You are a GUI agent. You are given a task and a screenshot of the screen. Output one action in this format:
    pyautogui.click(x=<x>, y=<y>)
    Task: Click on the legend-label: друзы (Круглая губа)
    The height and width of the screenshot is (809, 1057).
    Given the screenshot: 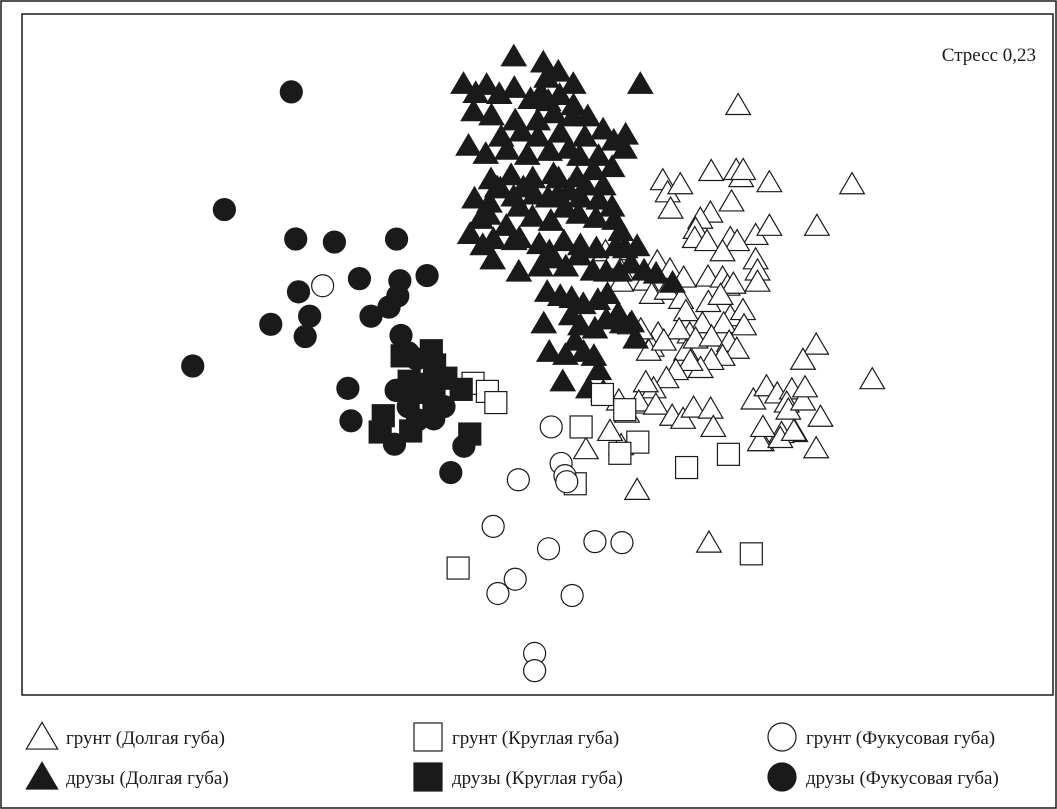 What is the action you would take?
    pyautogui.click(x=537, y=778)
    